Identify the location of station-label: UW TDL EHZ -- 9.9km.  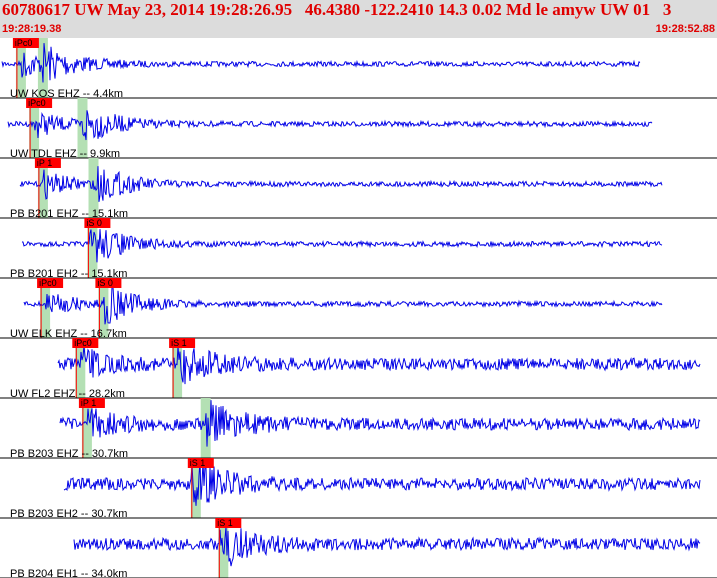
(65, 154).